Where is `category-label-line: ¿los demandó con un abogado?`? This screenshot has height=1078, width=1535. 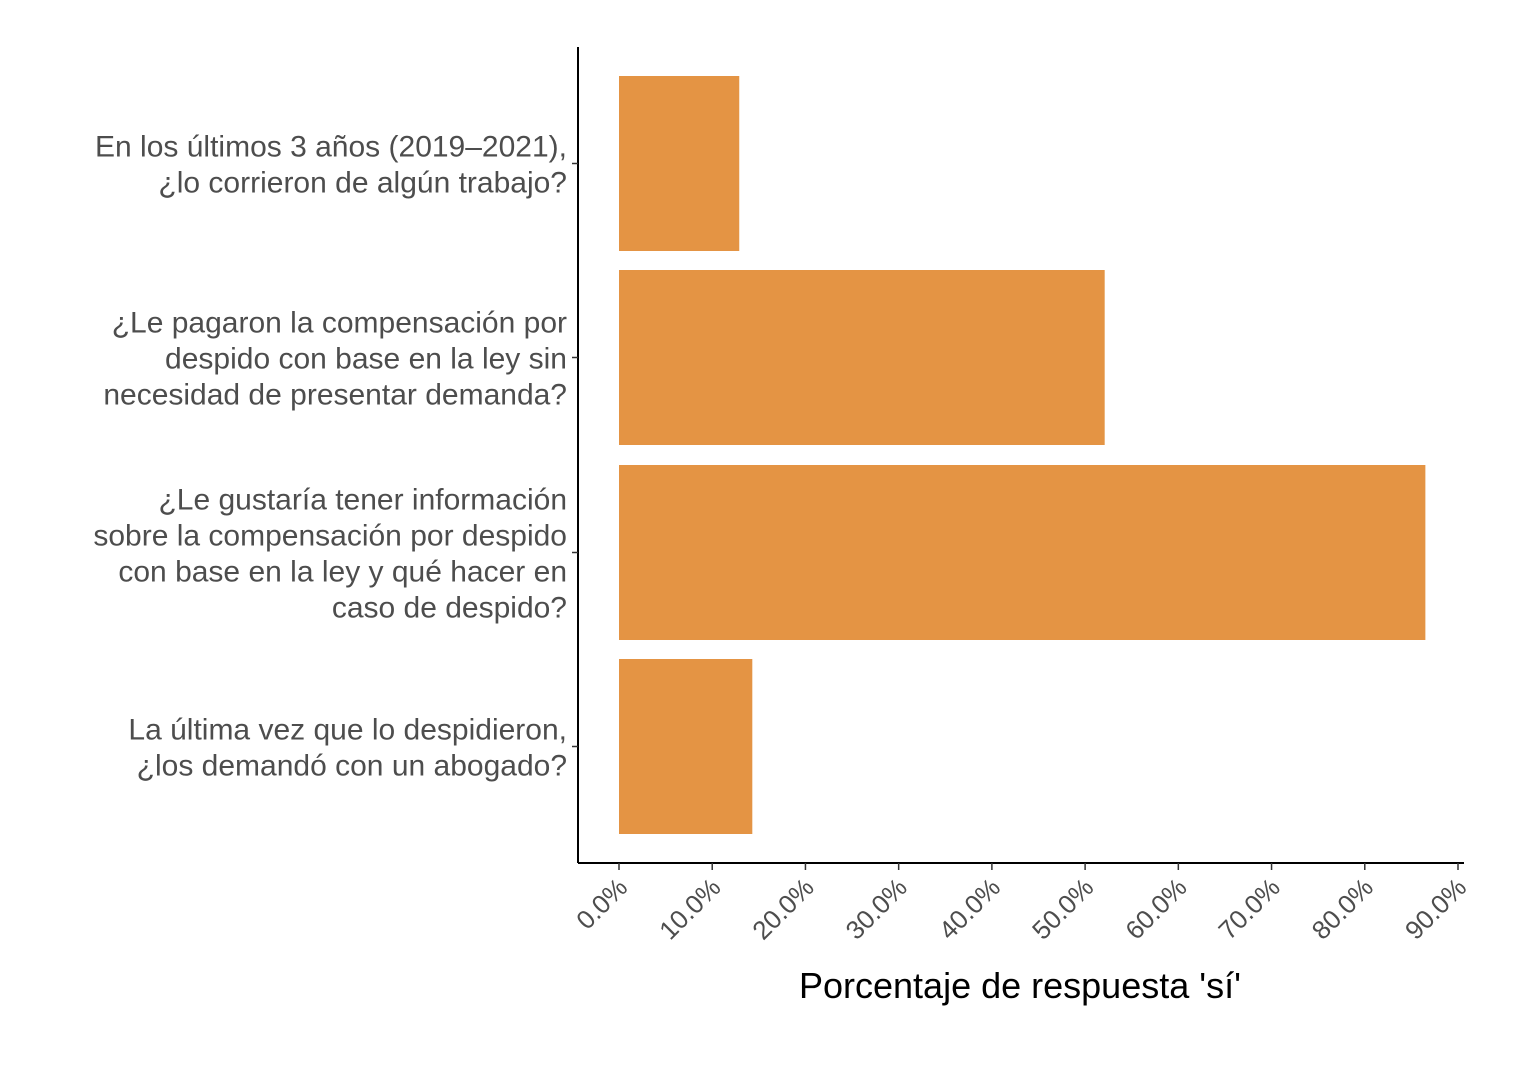
category-label-line: ¿los demandó con un abogado? is located at coordinates (352, 766).